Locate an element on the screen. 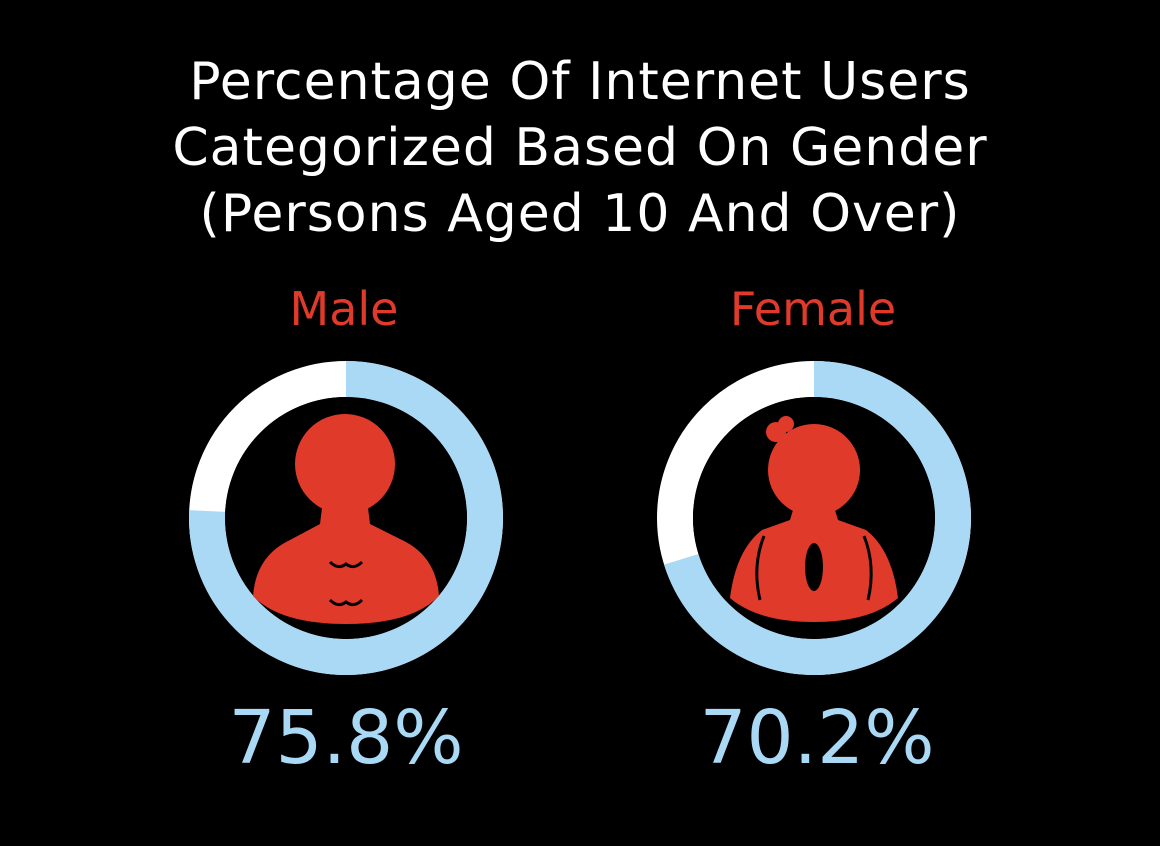 The width and height of the screenshot is (1160, 846). female-dress-detail is located at coordinates (814, 567).